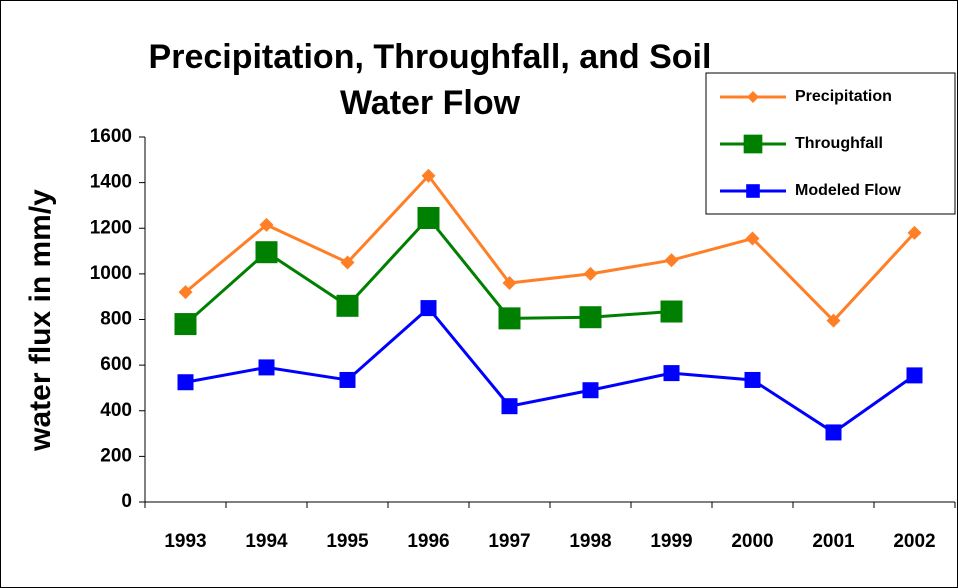 This screenshot has width=958, height=588. What do you see at coordinates (752, 541) in the screenshot?
I see `x-tick-label: 2000` at bounding box center [752, 541].